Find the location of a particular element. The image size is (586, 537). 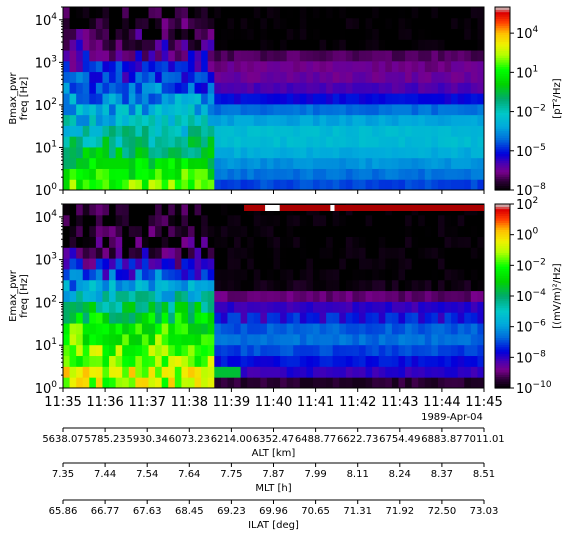

time-tick-label: 11:43 is located at coordinates (399, 402).